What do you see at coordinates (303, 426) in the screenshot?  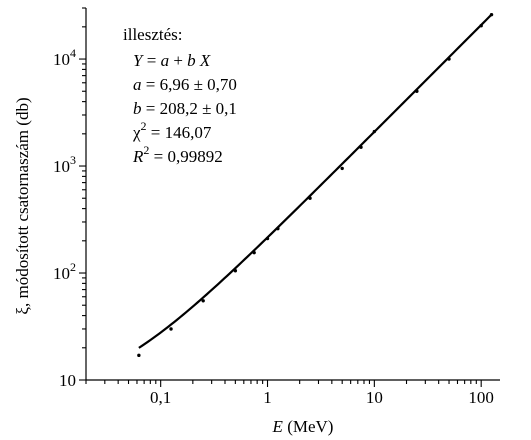 I see `x-axis-title: E (MeV)` at bounding box center [303, 426].